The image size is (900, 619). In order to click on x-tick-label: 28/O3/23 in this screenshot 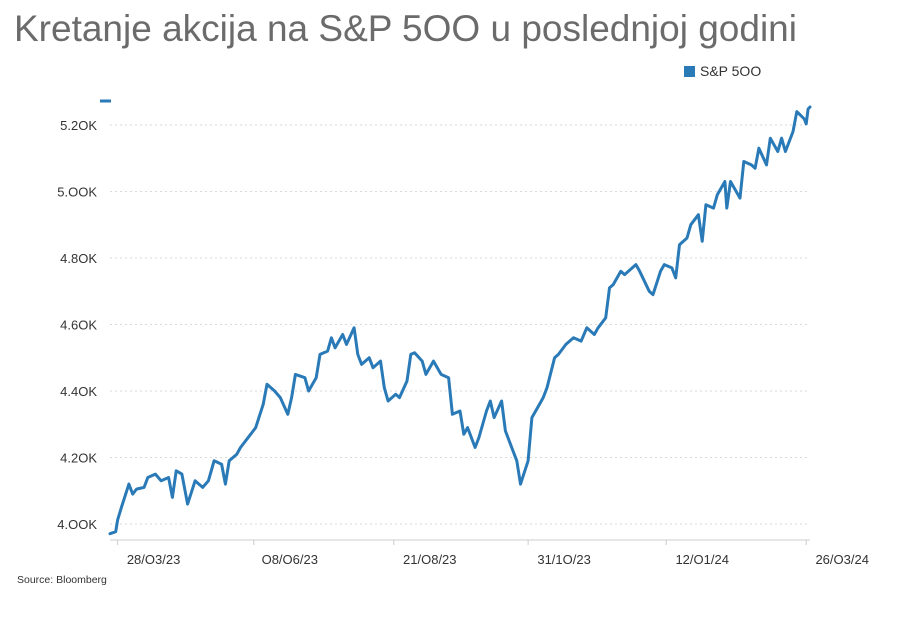, I will do `click(154, 559)`.